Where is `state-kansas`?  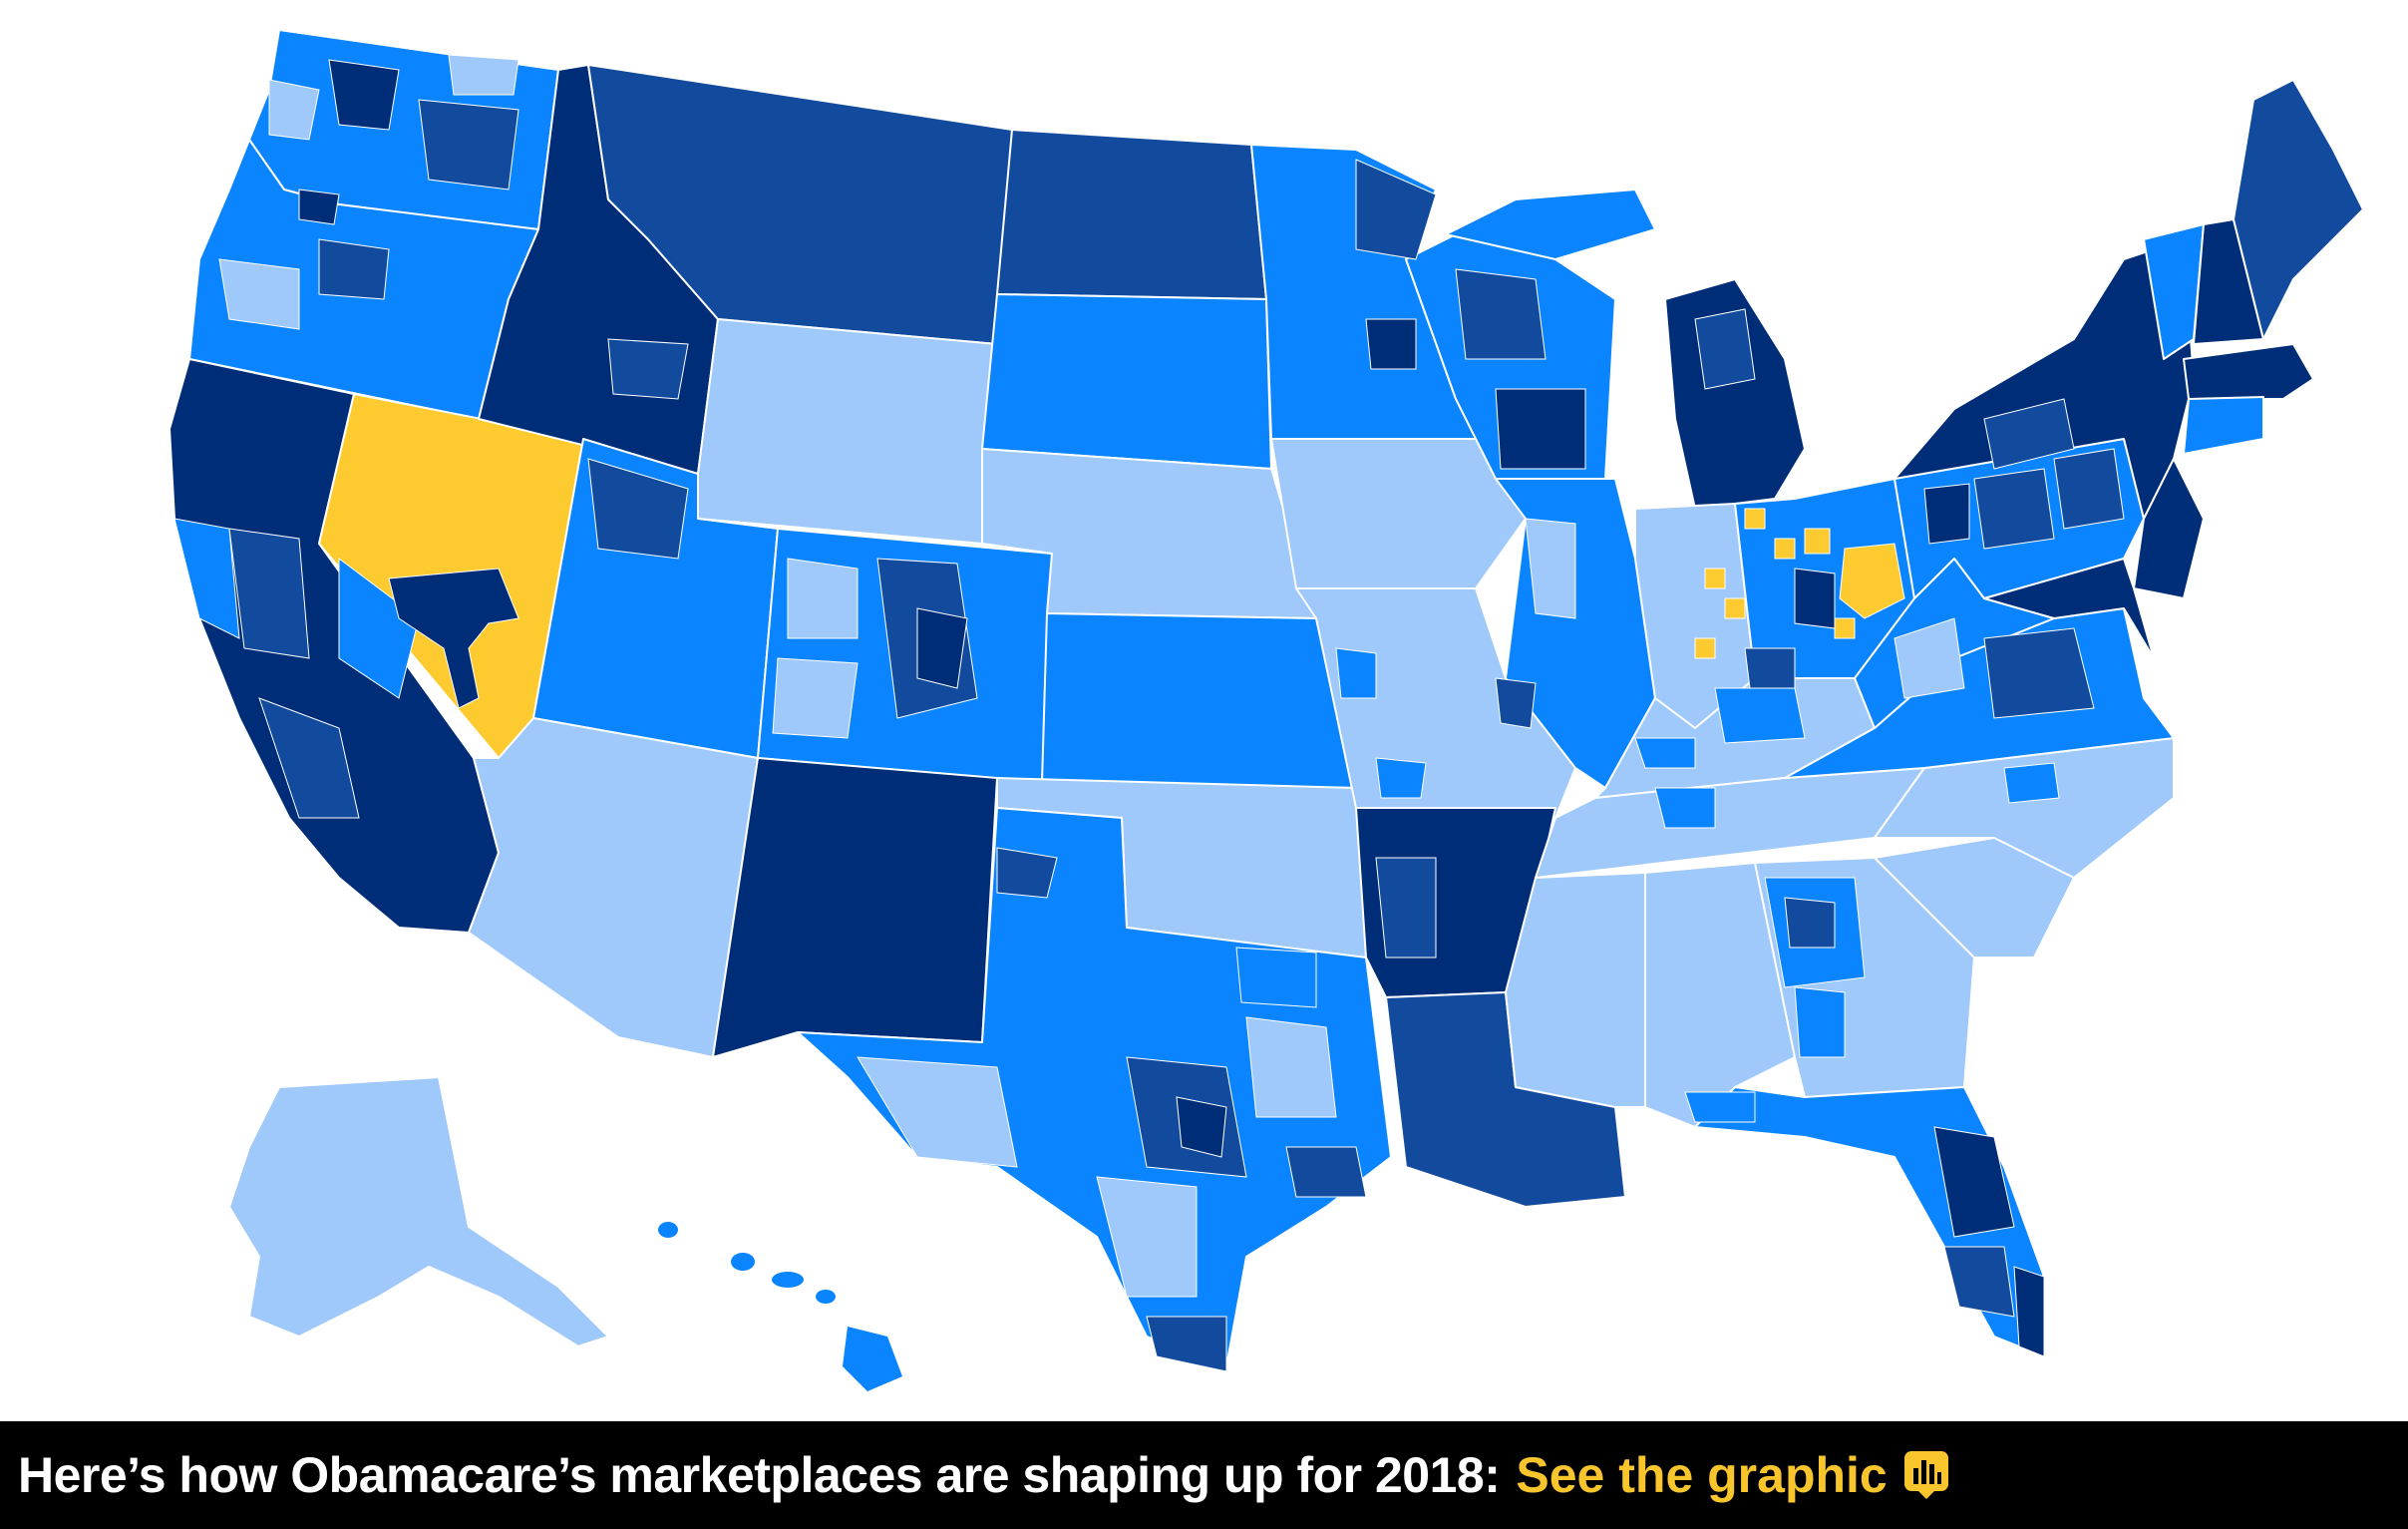 state-kansas is located at coordinates (1199, 700).